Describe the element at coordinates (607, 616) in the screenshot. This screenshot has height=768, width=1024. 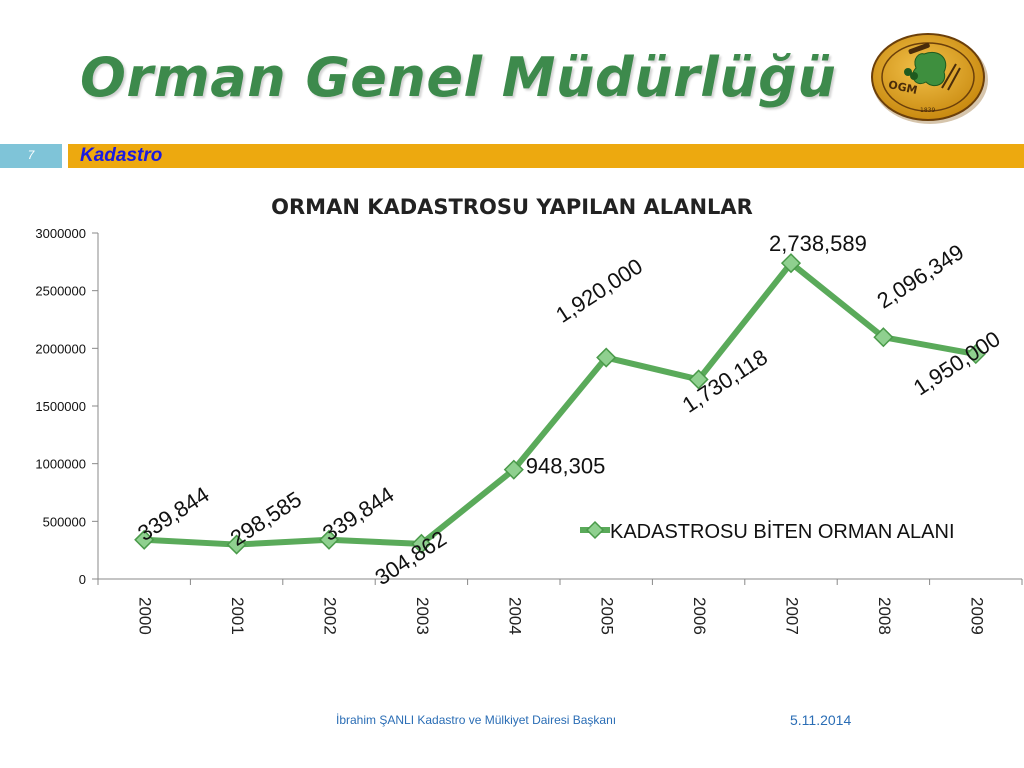
I see `x-tick-label: 2005` at that location.